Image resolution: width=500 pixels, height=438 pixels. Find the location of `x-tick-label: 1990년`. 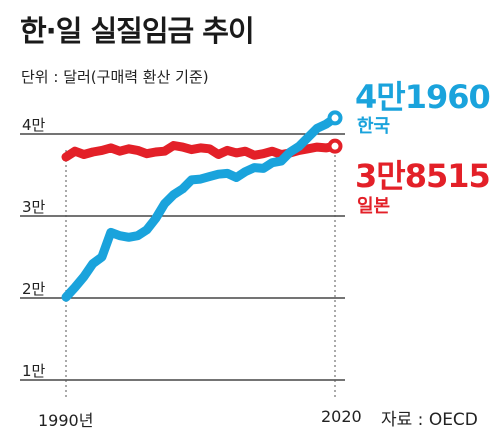

x-tick-label: 1990년 is located at coordinates (66, 420).